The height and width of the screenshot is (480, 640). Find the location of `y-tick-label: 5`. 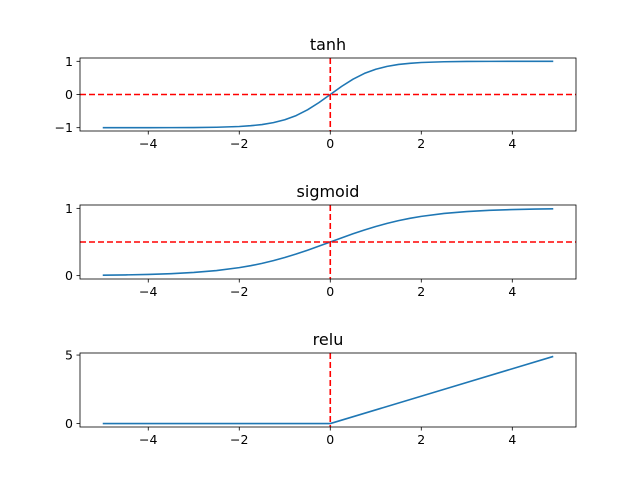

y-tick-label: 5 is located at coordinates (69, 355).